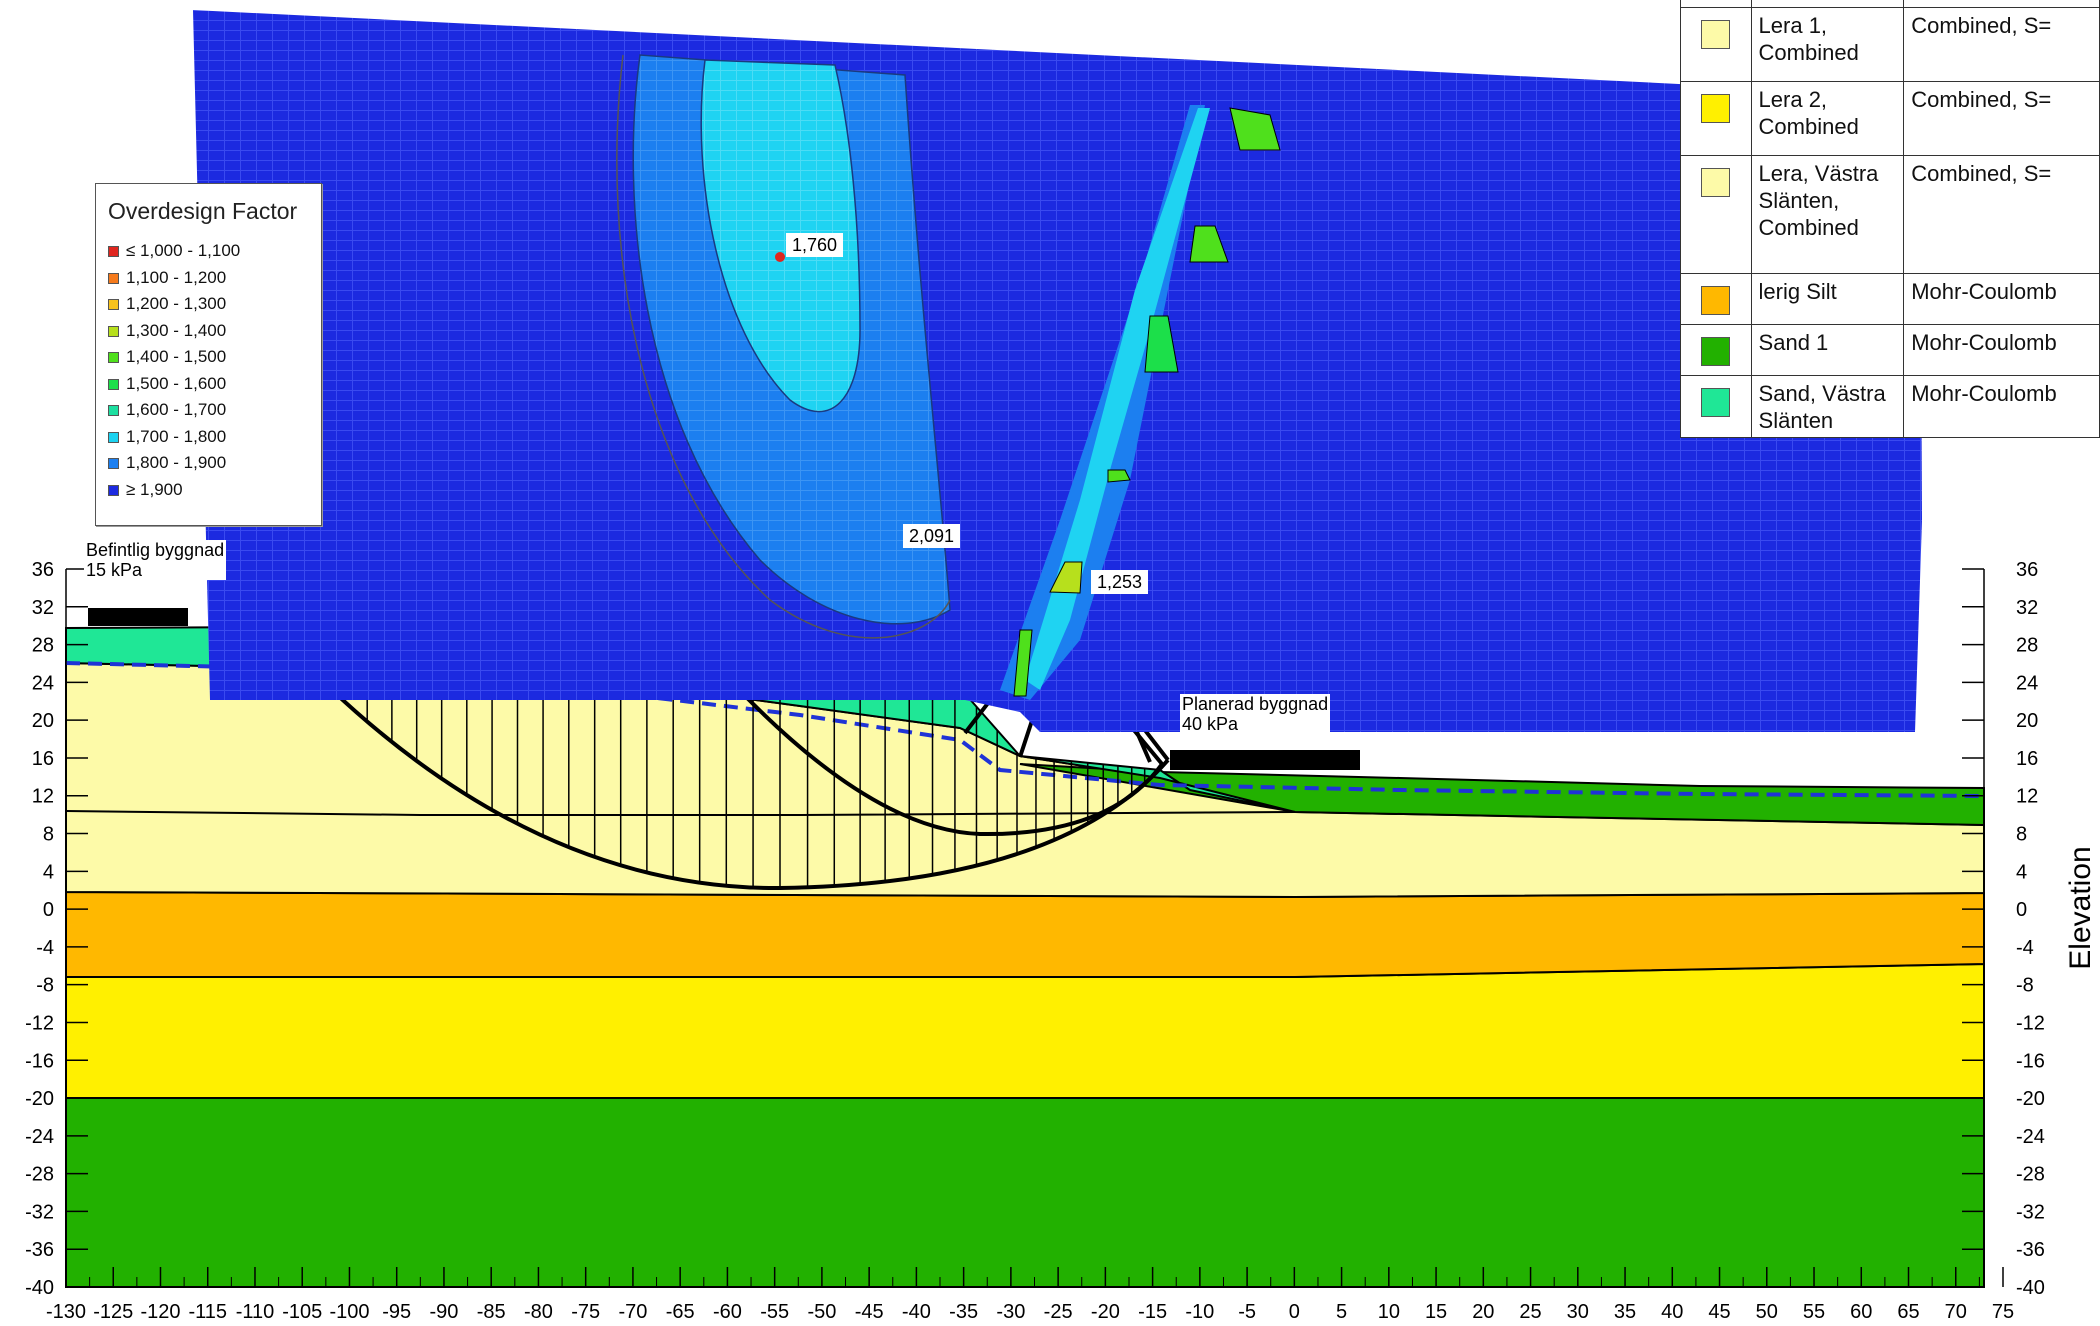 This screenshot has height=1326, width=2100. Describe the element at coordinates (916, 1312) in the screenshot. I see `x-tick-label: -40` at that location.